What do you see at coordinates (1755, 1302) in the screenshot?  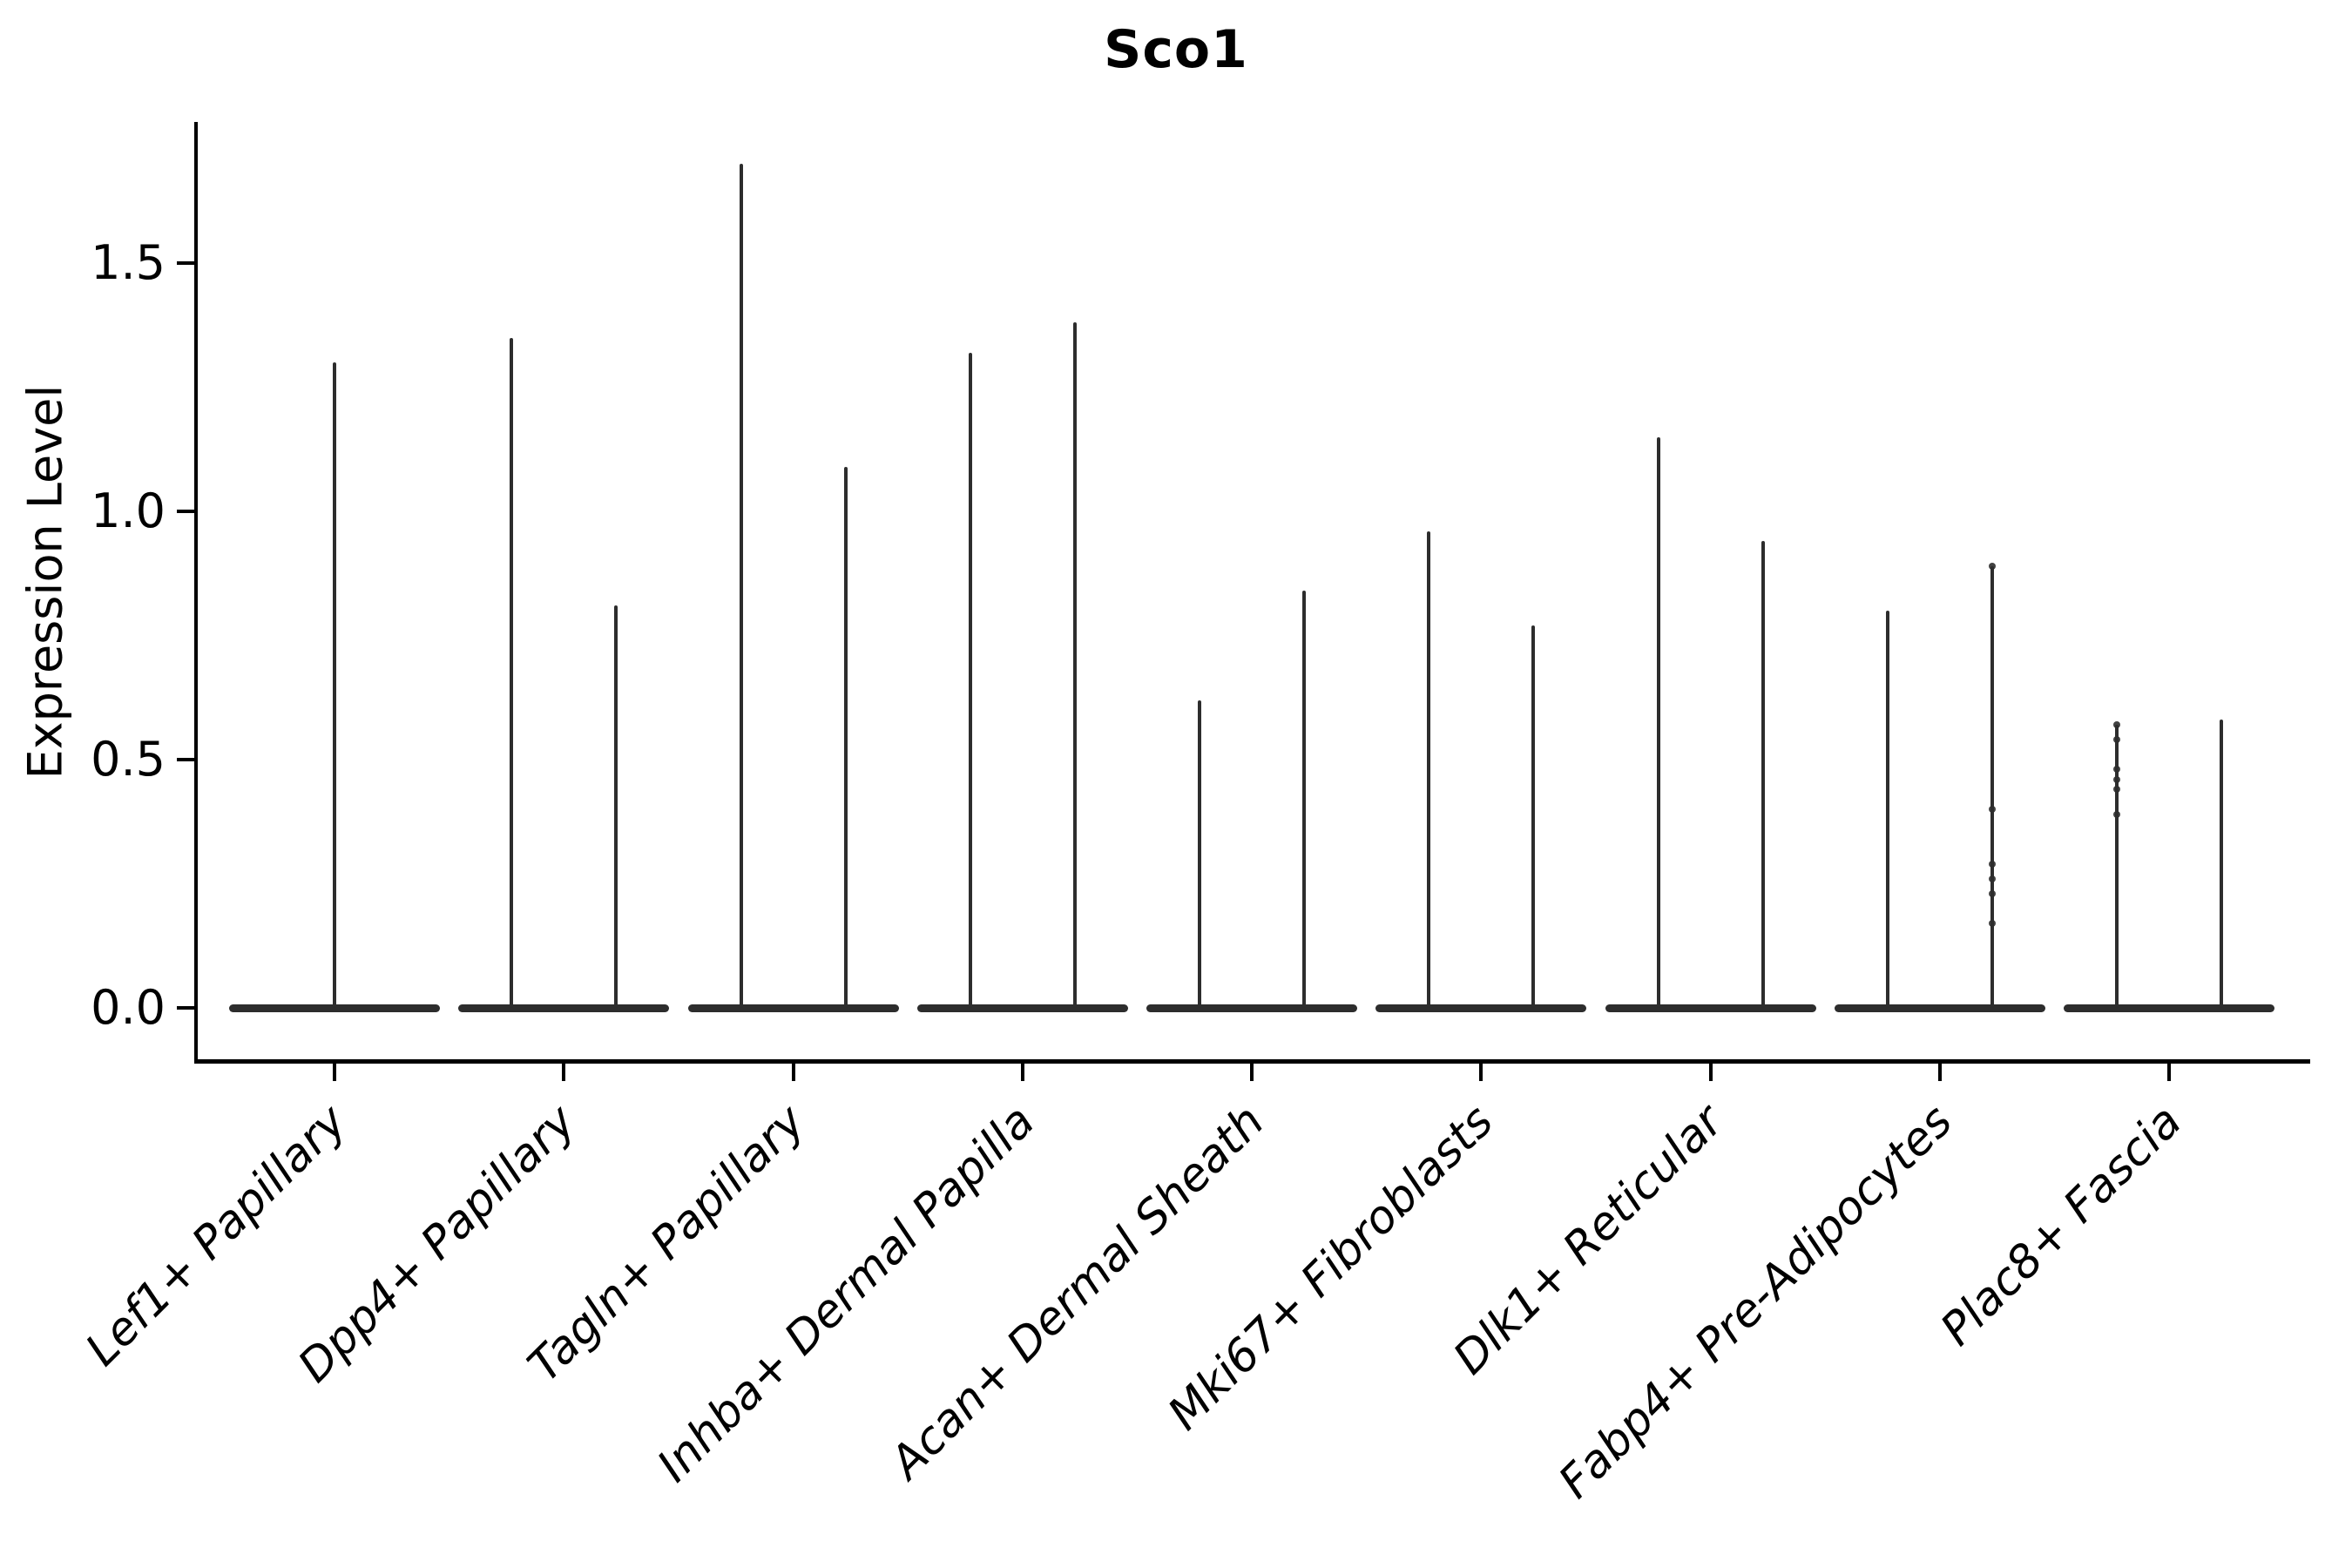 I see `category-label: Fabp4+ Pre-Adipocytes` at bounding box center [1755, 1302].